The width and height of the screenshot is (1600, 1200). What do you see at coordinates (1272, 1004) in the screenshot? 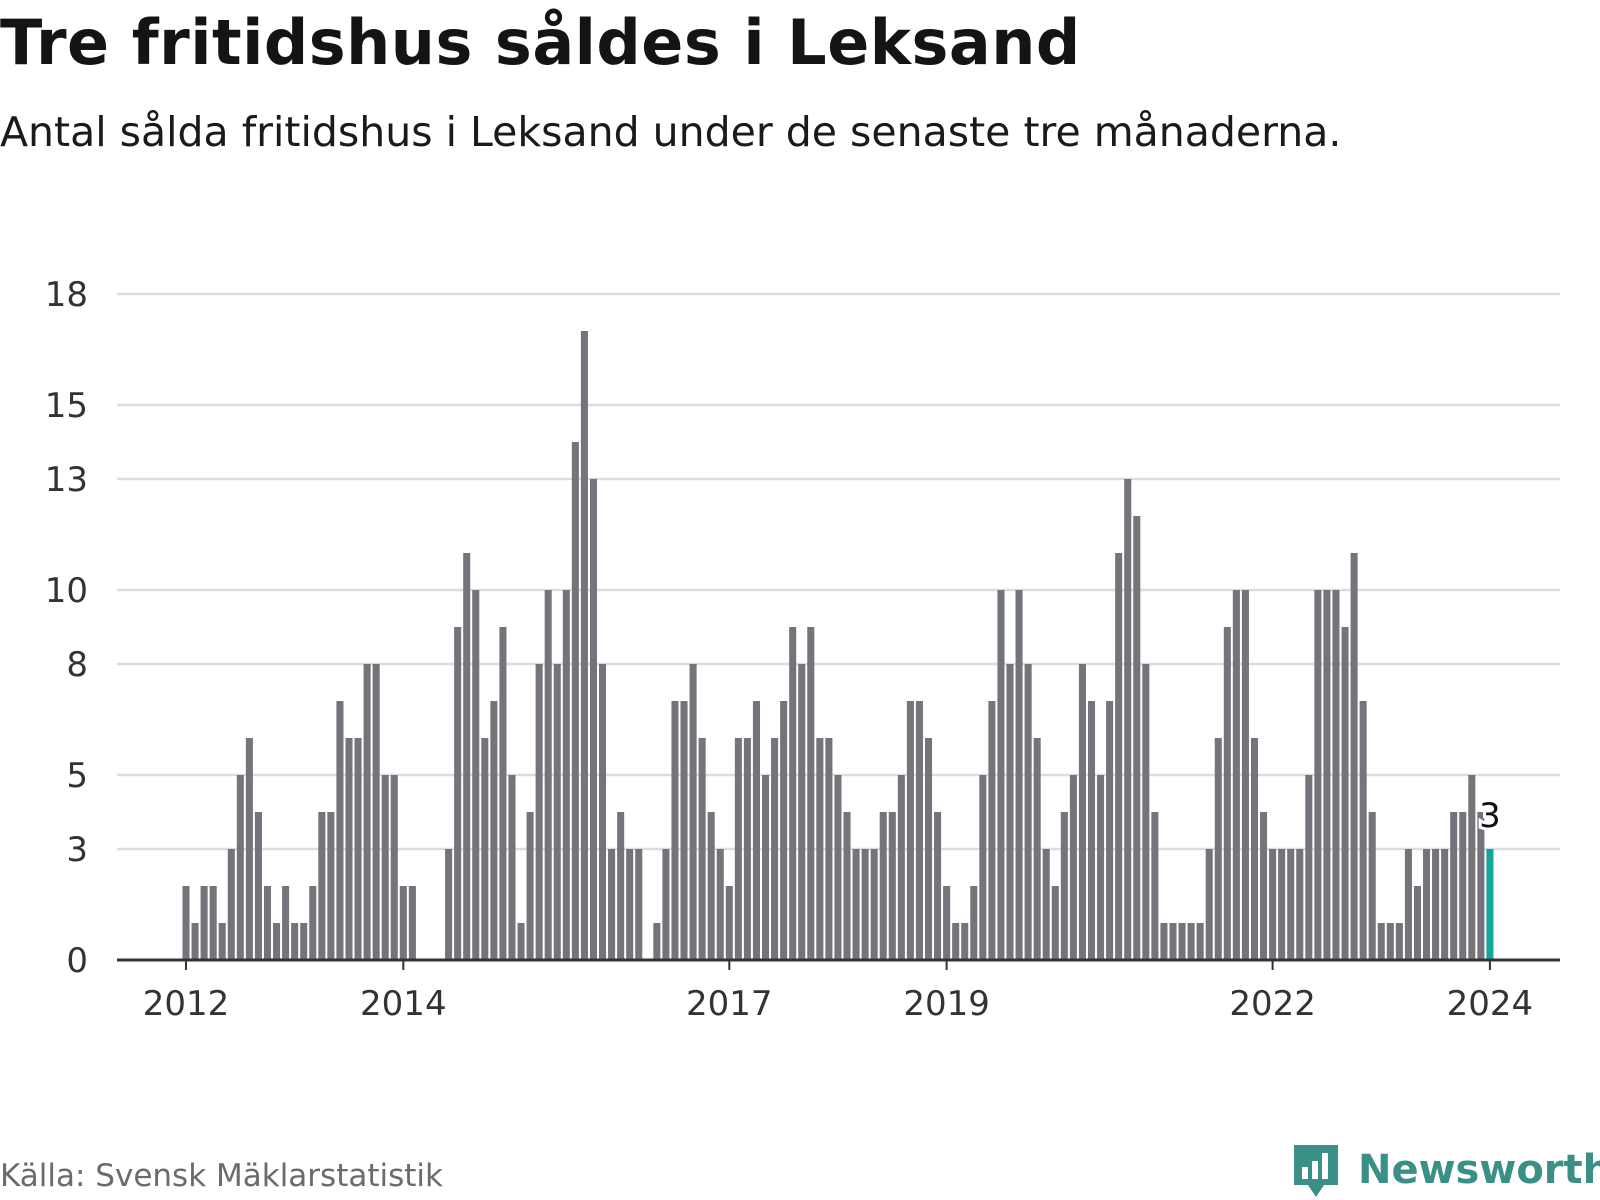
I see `x-tick-label: 2022` at bounding box center [1272, 1004].